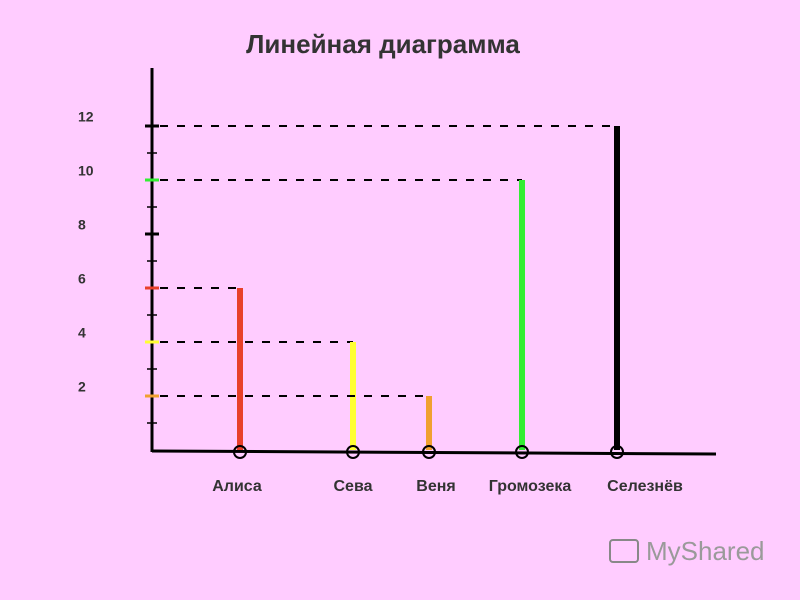 The image size is (800, 600). What do you see at coordinates (82, 387) in the screenshot?
I see `y-tick-label: 2` at bounding box center [82, 387].